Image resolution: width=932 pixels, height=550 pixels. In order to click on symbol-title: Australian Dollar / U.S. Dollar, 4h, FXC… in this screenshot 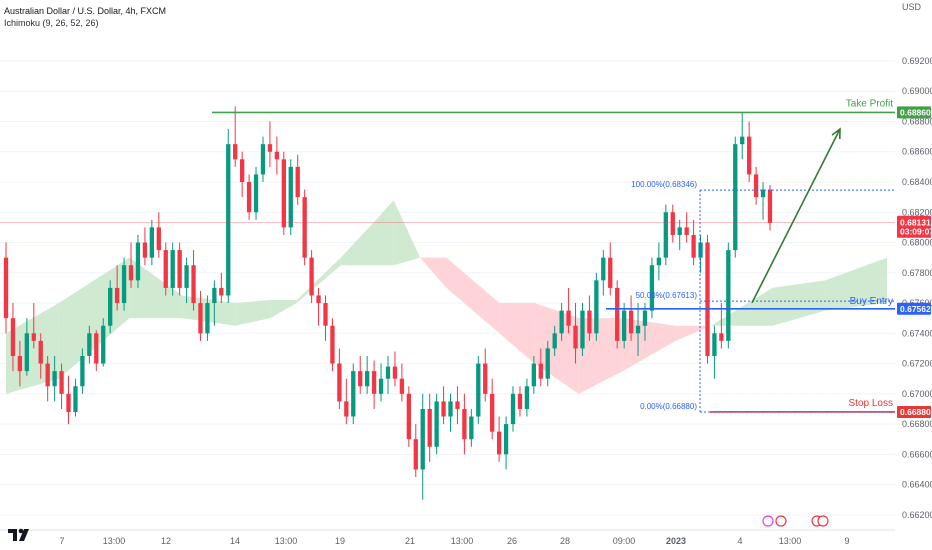, I will do `click(85, 11)`.